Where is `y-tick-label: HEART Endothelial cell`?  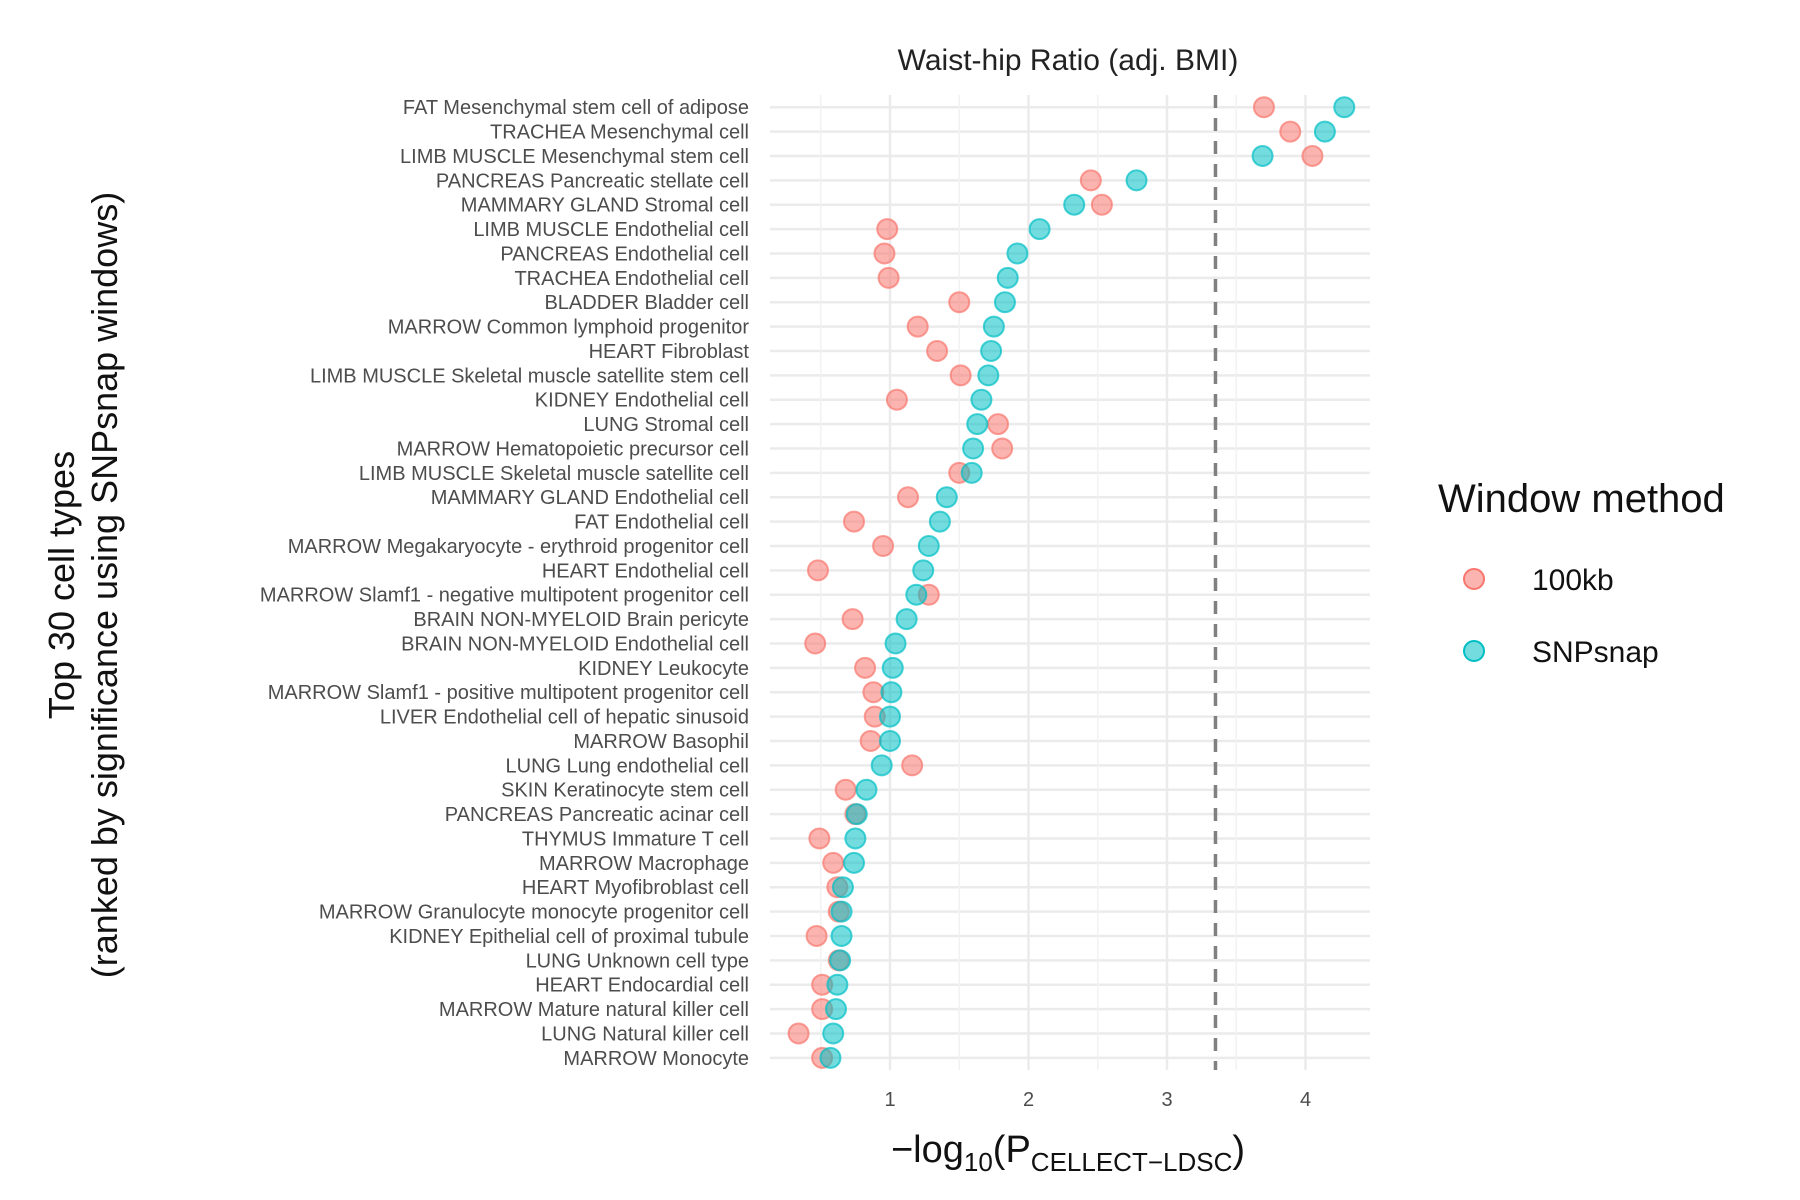 y-tick-label: HEART Endothelial cell is located at coordinates (645, 571).